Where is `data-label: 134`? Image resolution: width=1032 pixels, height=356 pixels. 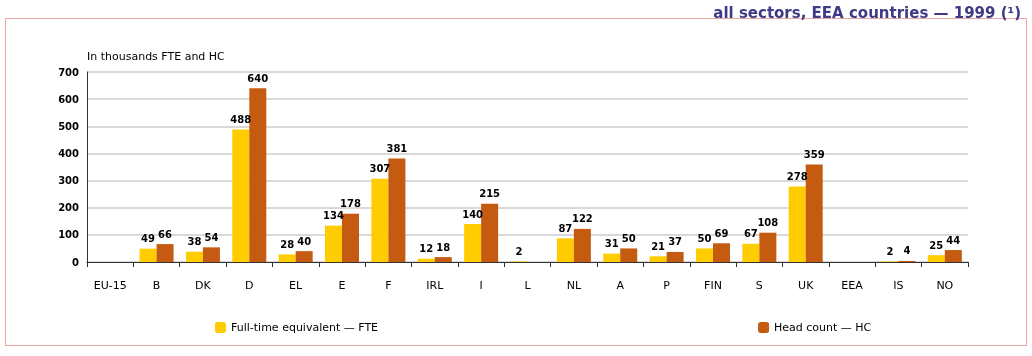 data-label: 134 is located at coordinates (333, 216).